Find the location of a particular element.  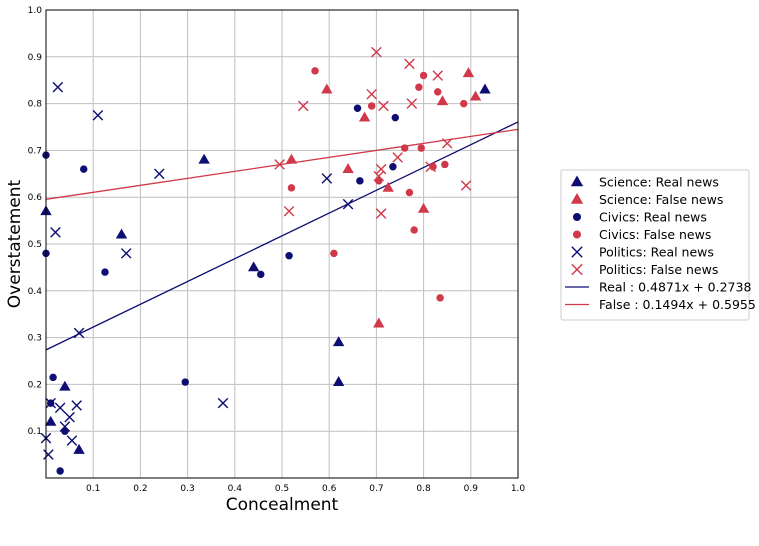

legend-label: Politics: Real news is located at coordinates (656, 252).